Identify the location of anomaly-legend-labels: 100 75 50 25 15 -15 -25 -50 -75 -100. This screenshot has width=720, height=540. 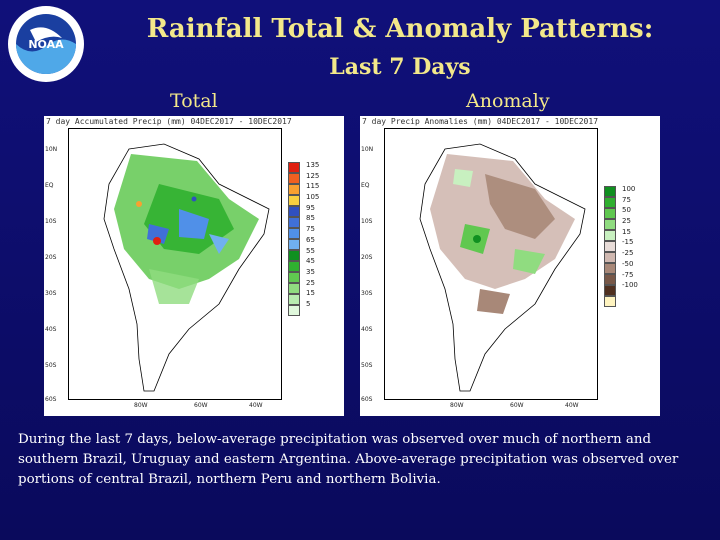
(630, 243).